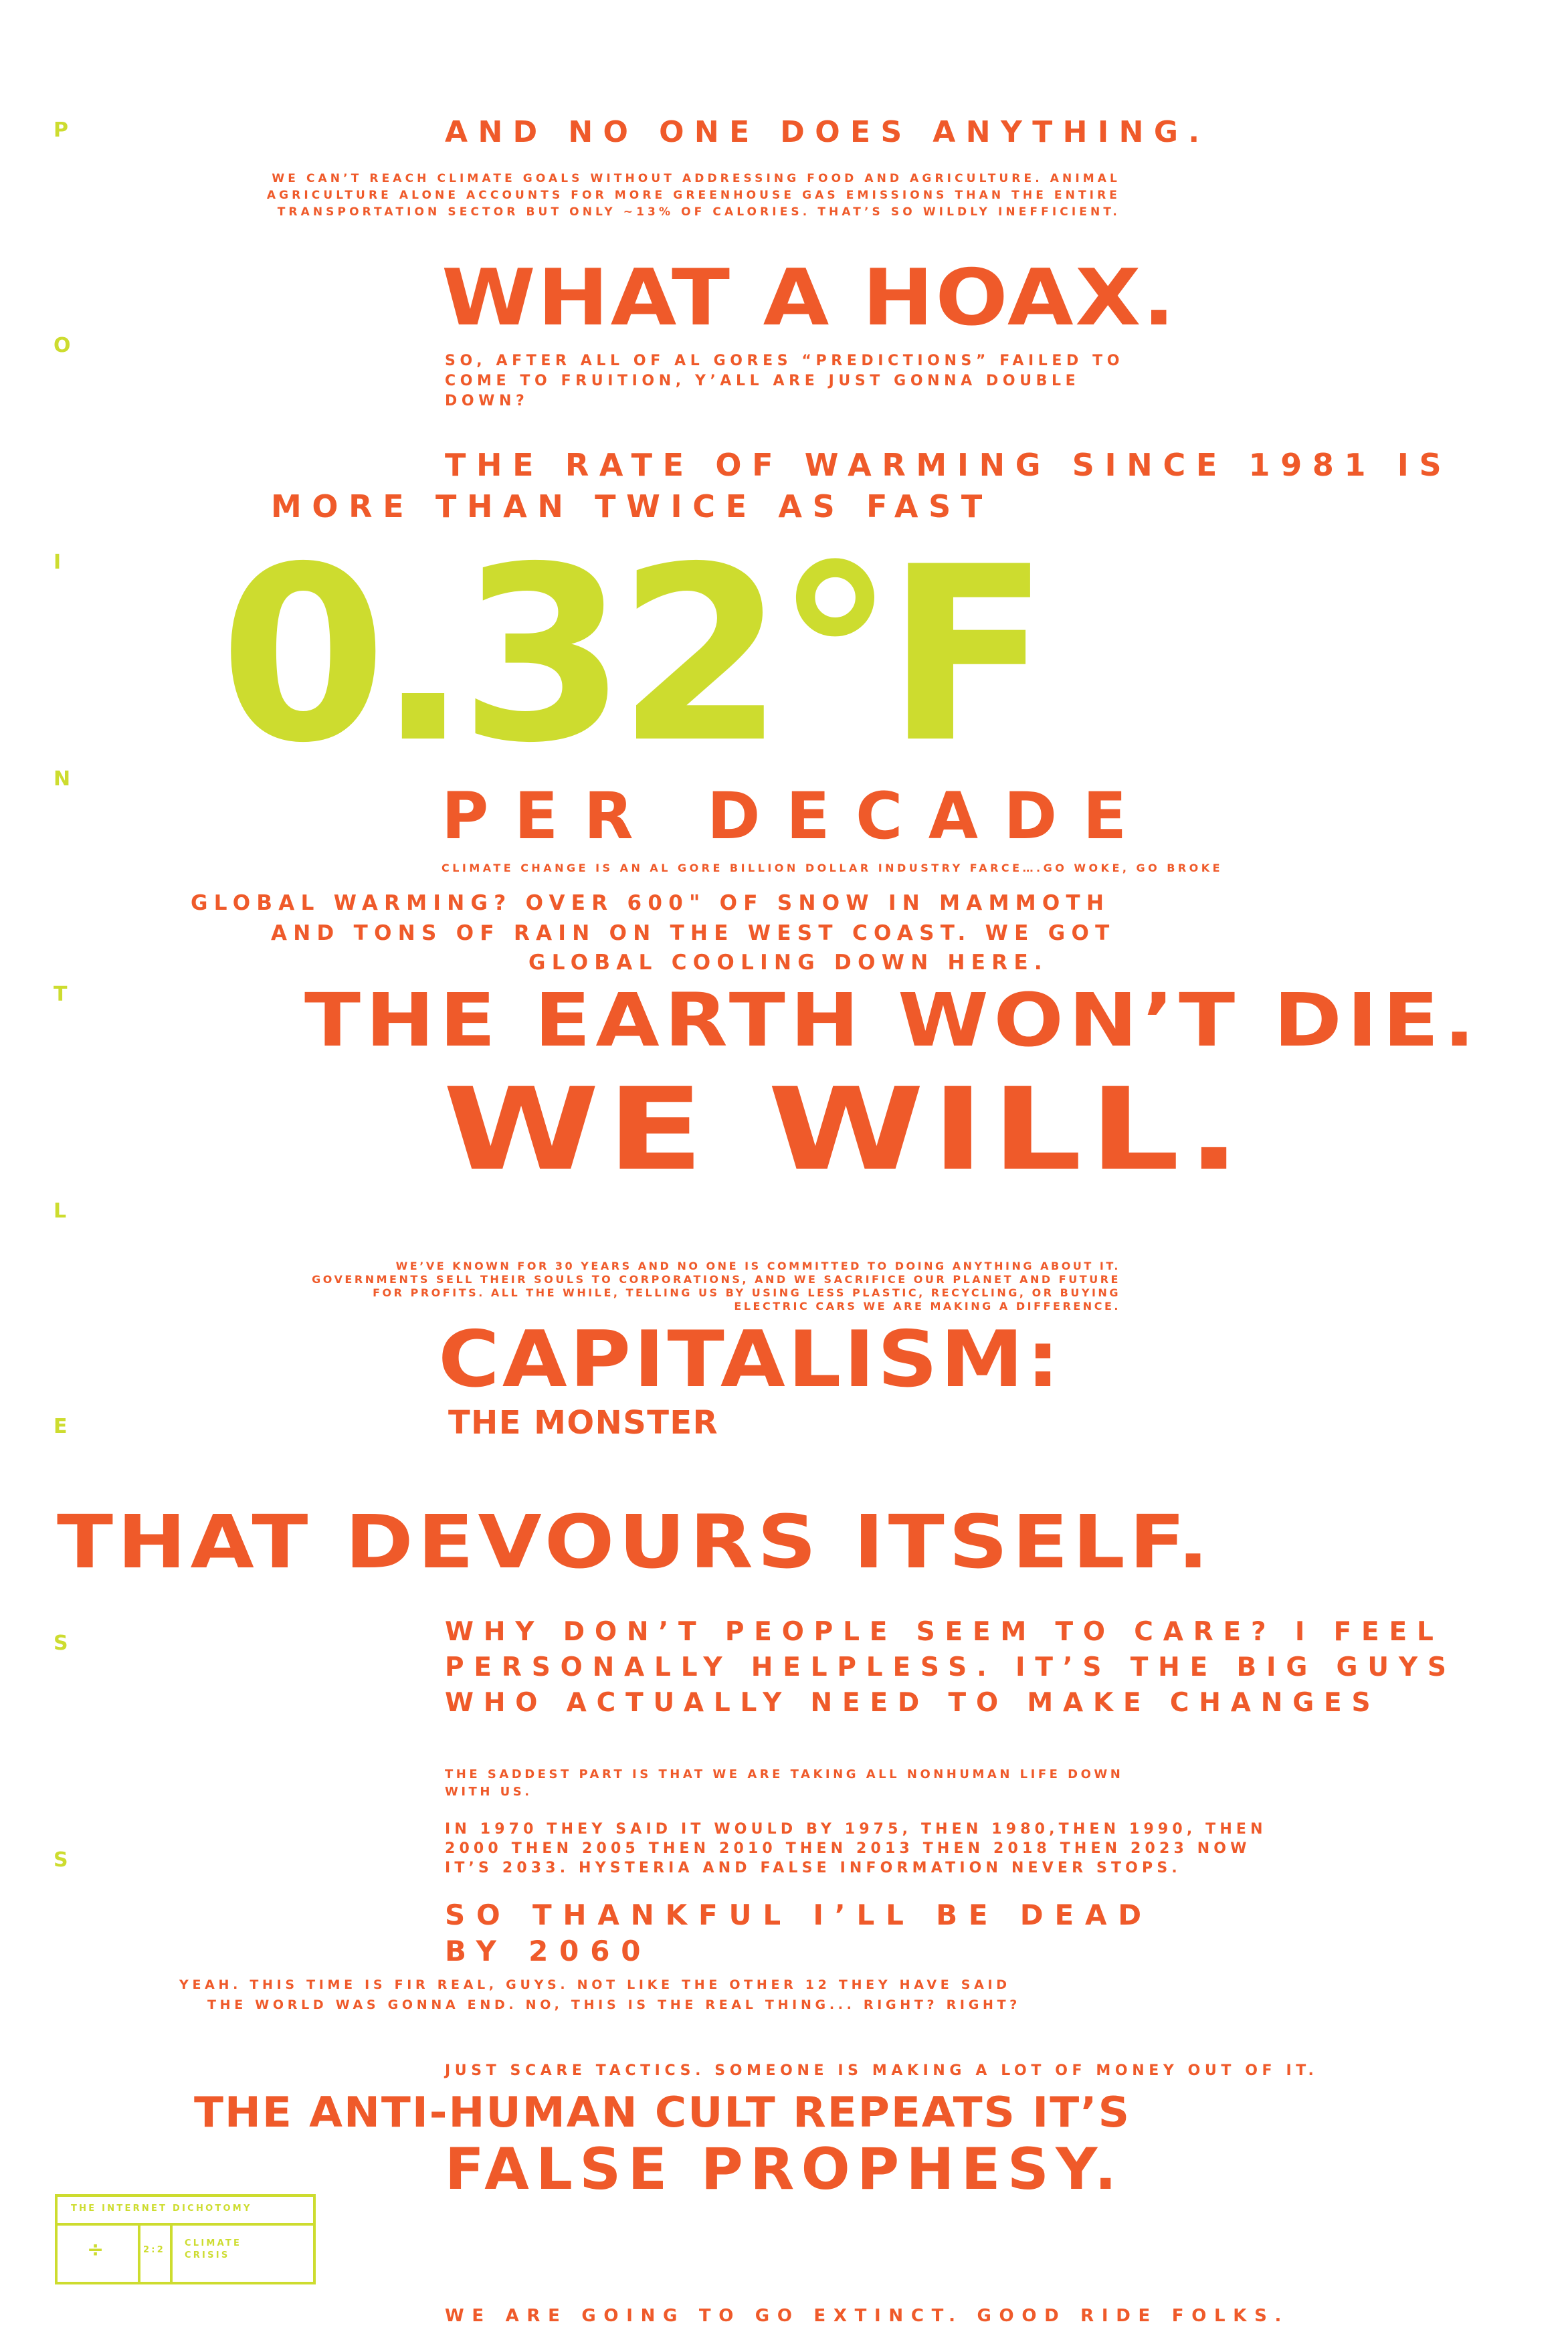 This screenshot has width=1568, height=2340. Describe the element at coordinates (62, 345) in the screenshot. I see `side-letter: O` at that location.